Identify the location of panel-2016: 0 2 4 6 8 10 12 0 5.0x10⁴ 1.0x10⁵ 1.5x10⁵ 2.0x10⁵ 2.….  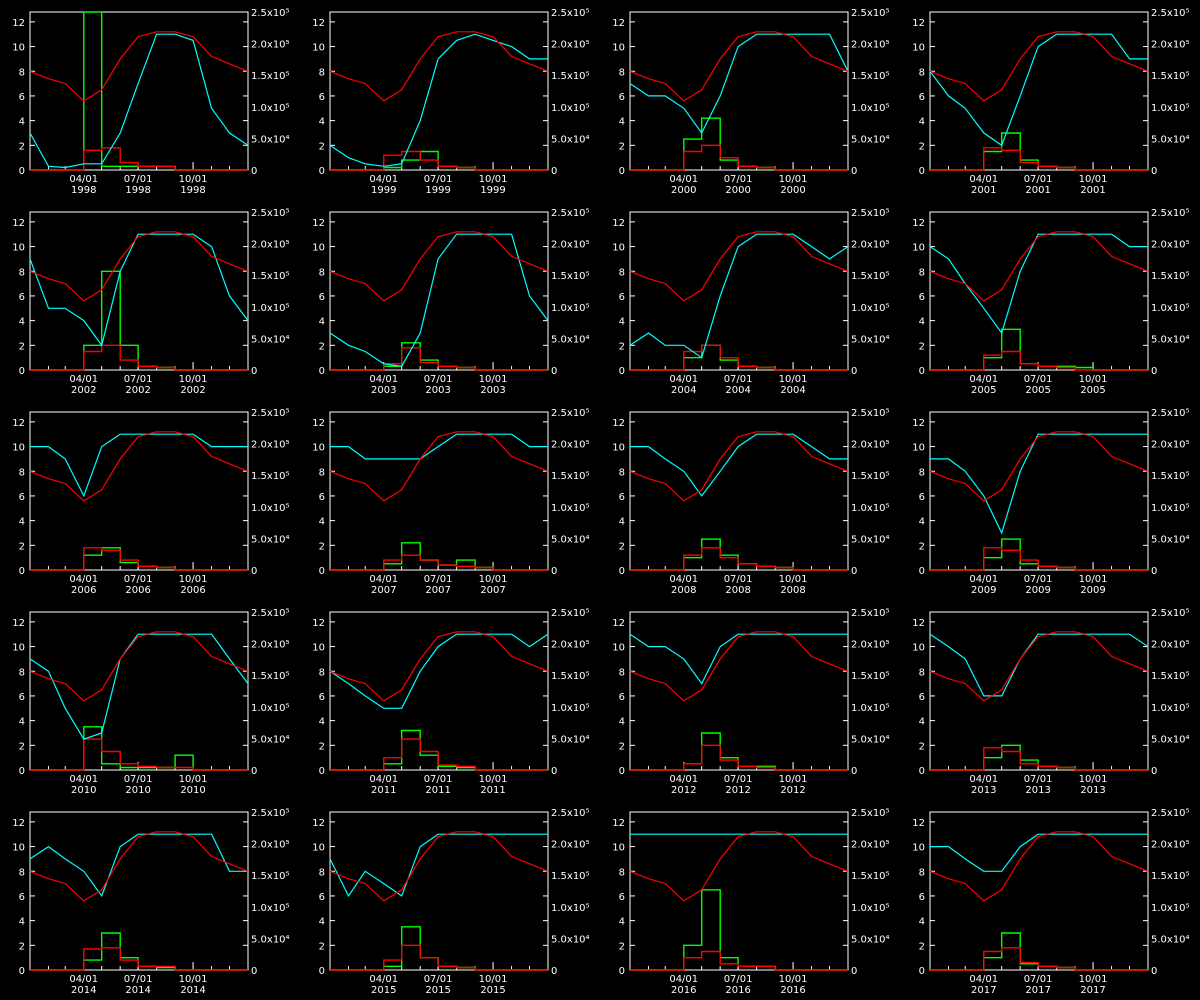
(750, 902).